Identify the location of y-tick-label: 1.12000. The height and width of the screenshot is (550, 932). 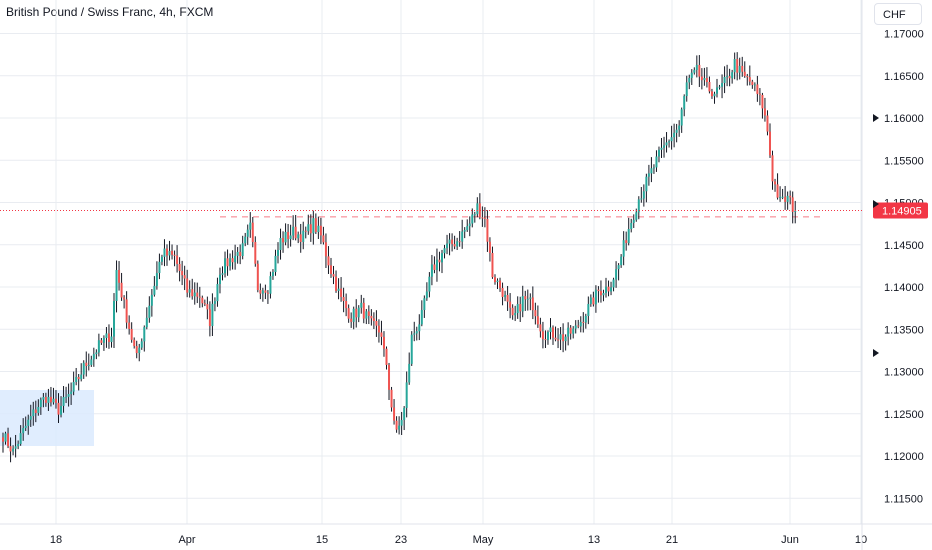
(904, 457).